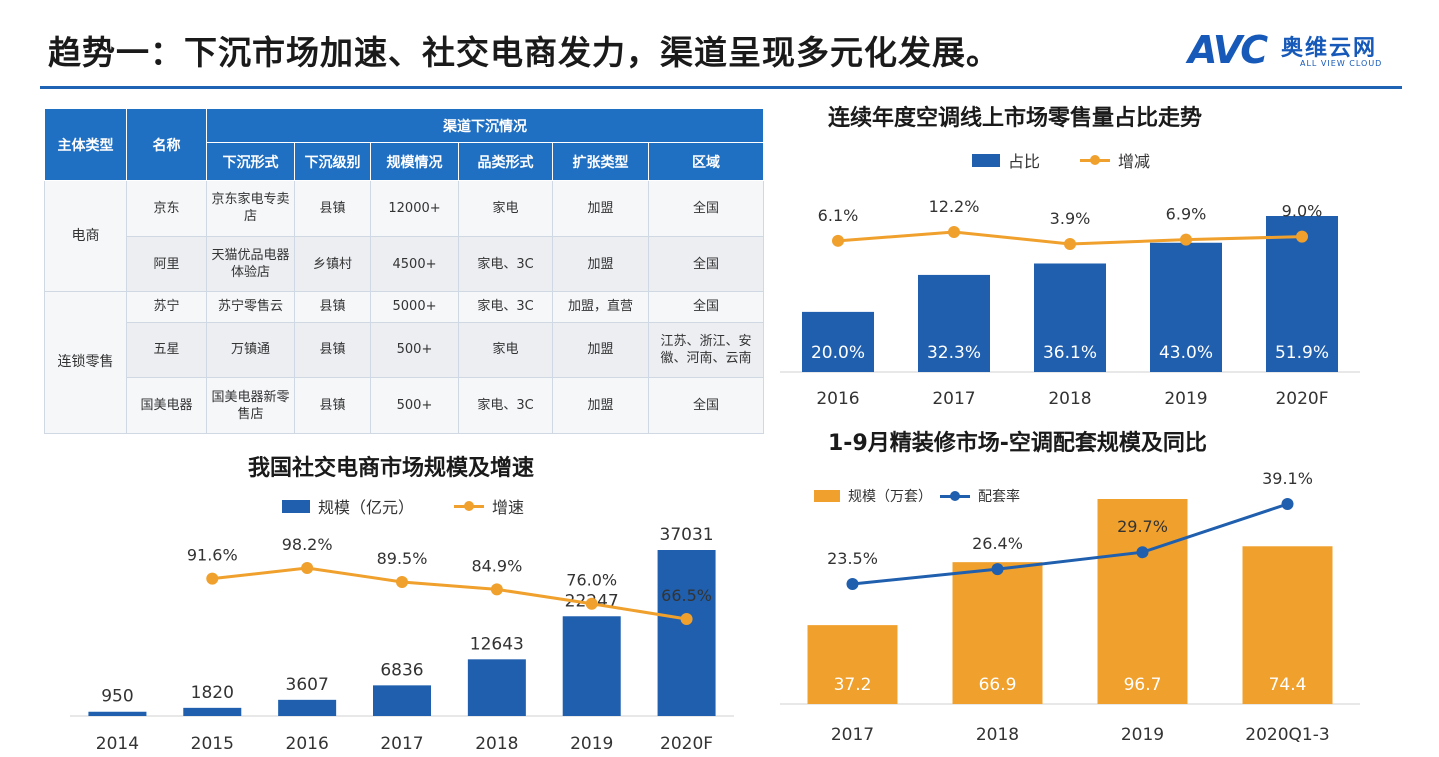 This screenshot has width=1439, height=757. Describe the element at coordinates (505, 161) in the screenshot. I see `subheader-category: 品类形式` at that location.